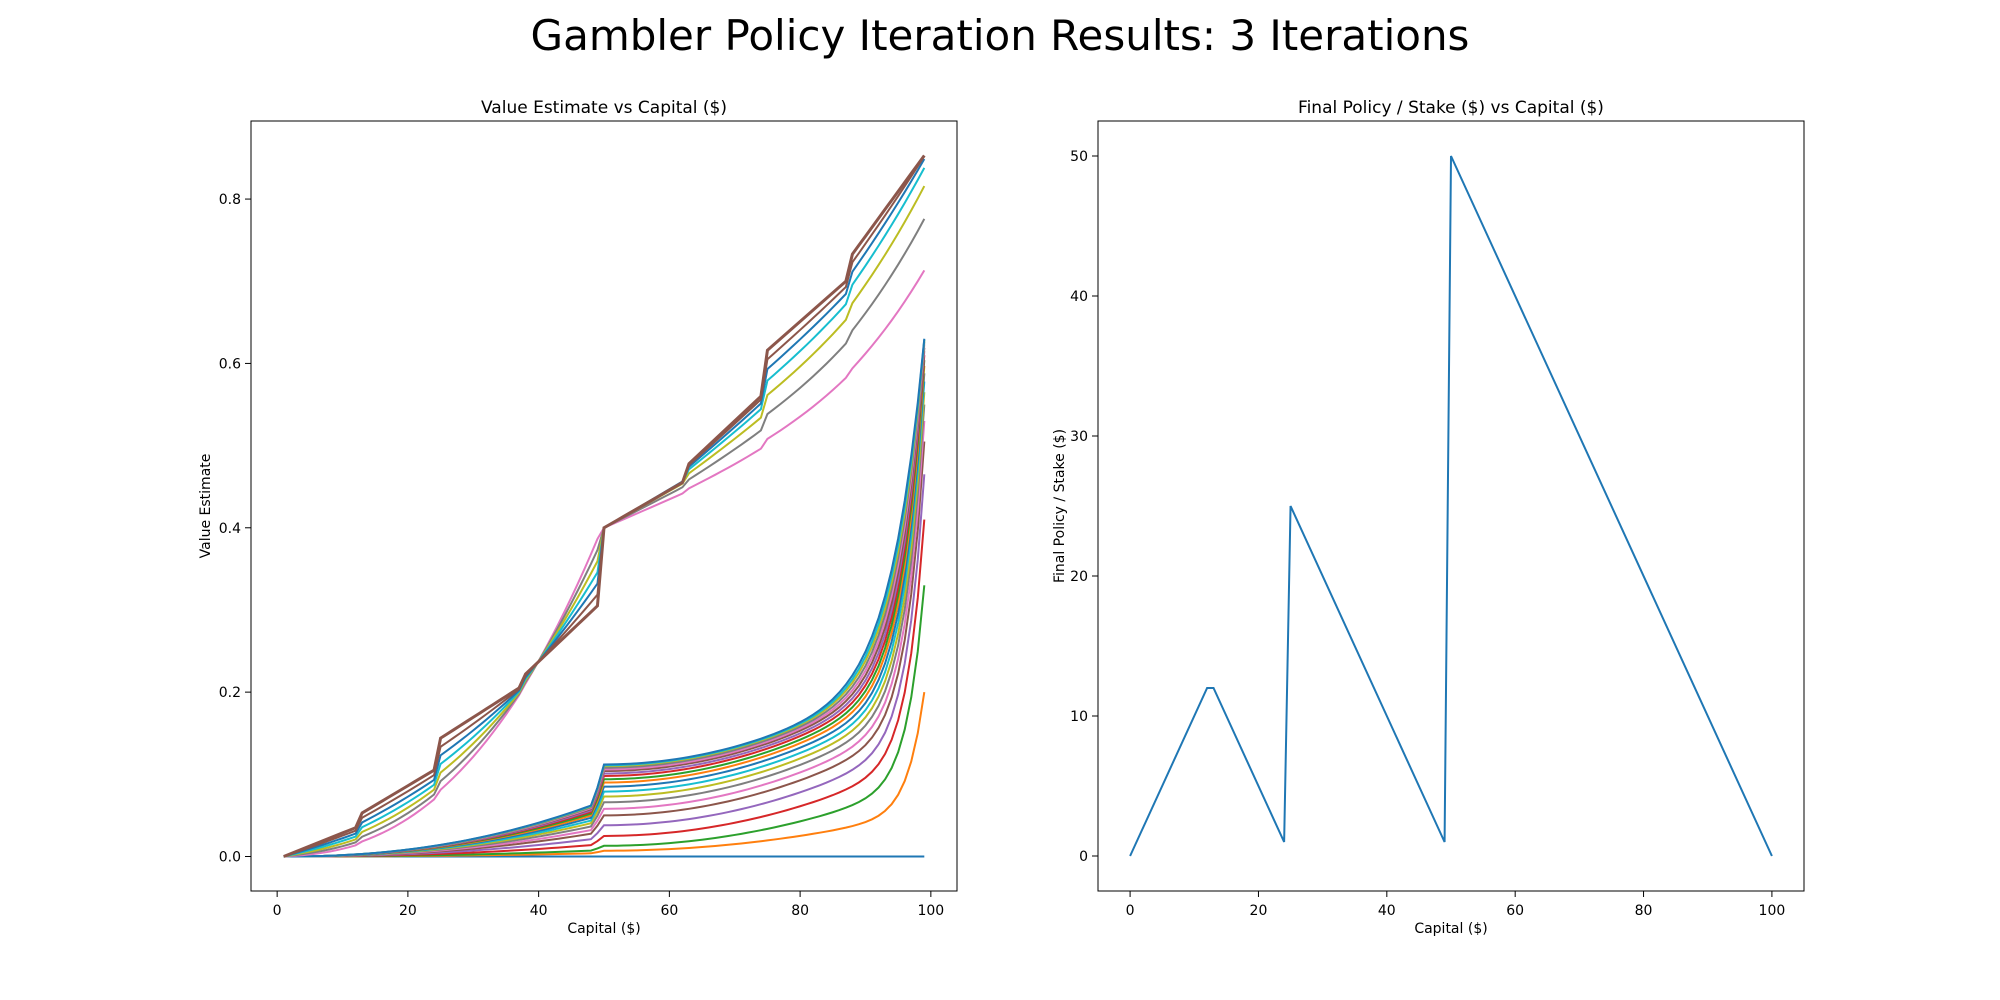 The height and width of the screenshot is (1000, 2000). Describe the element at coordinates (1084, 507) in the screenshot. I see `final-policy-y-ticks: 0 10 20 30 40 50` at that location.